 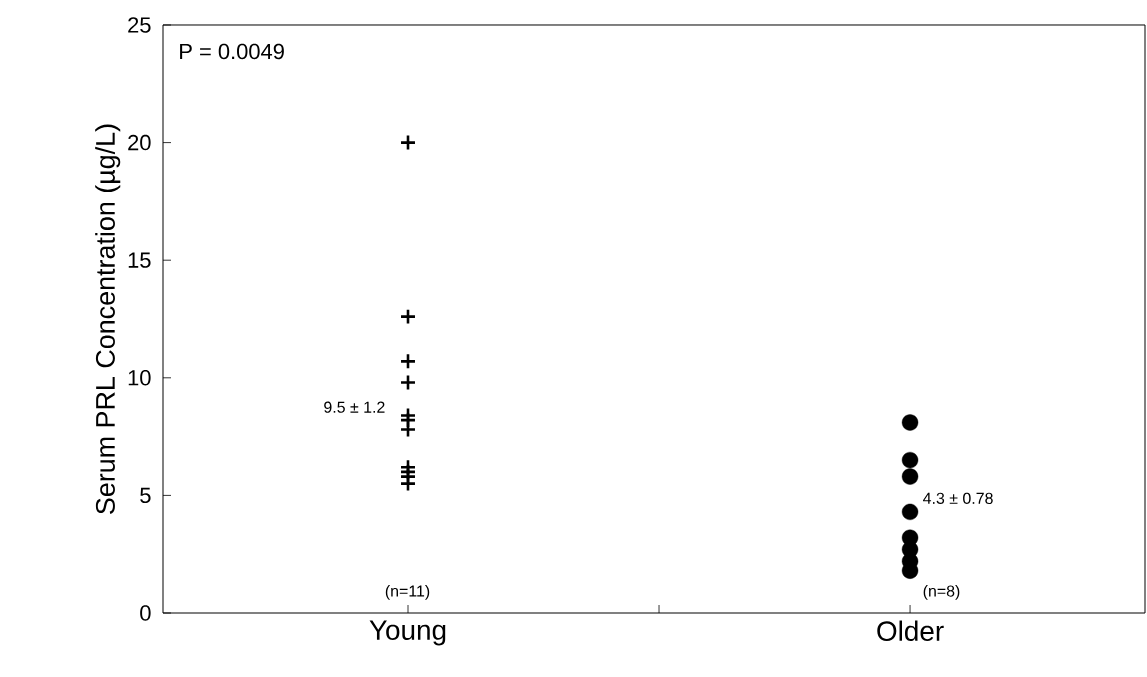 I want to click on annotation: (n=11), so click(x=407, y=592).